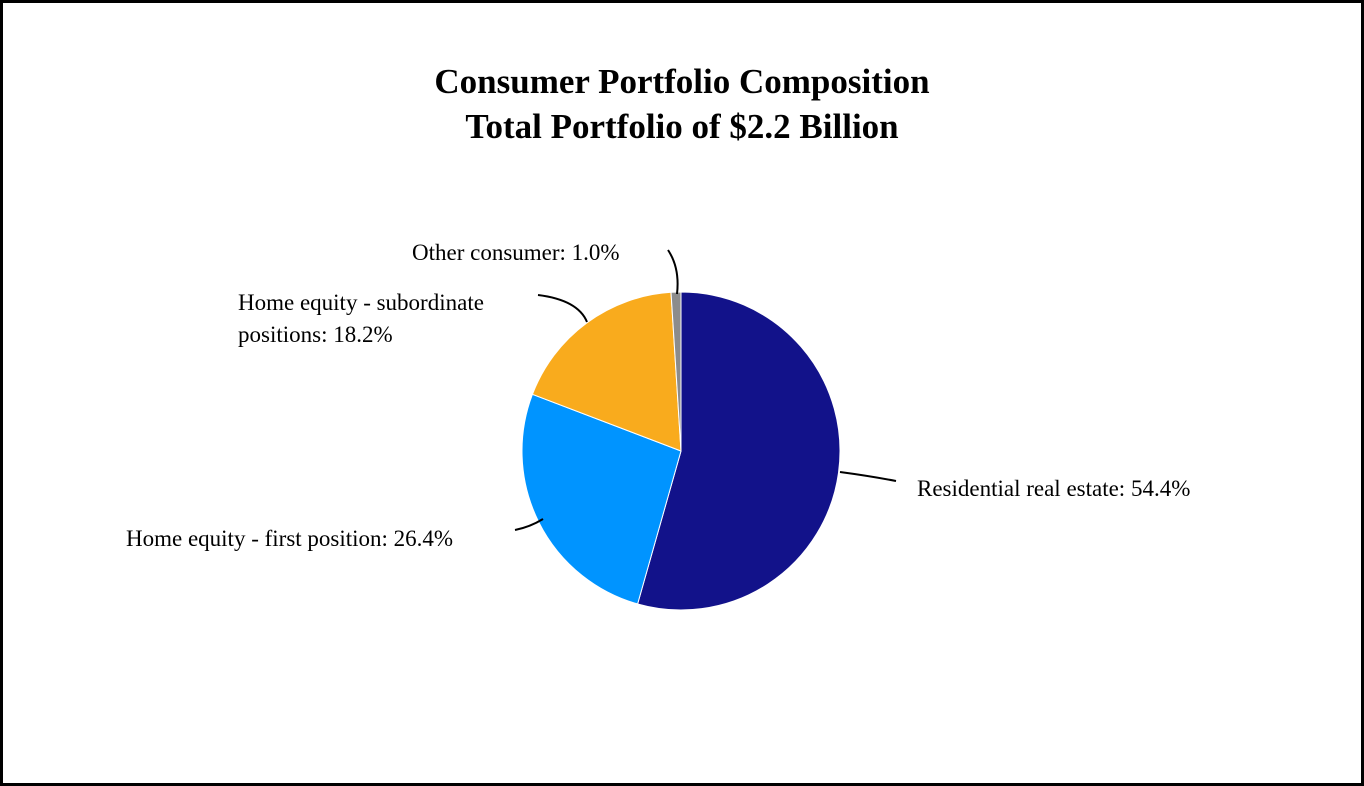  What do you see at coordinates (682, 81) in the screenshot?
I see `chart-title: Consumer Portfolio Composition` at bounding box center [682, 81].